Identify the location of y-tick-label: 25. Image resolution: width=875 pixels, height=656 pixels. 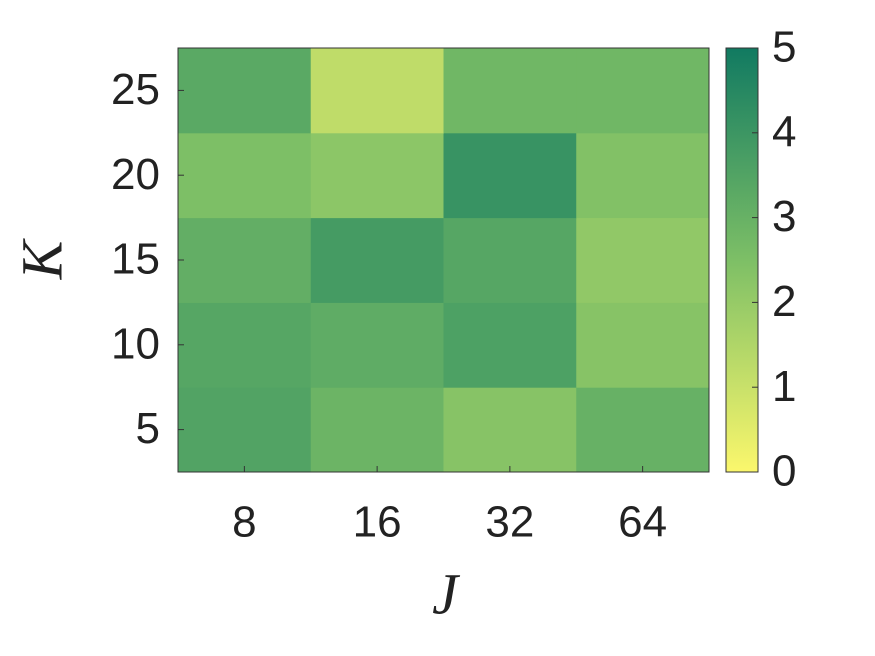
(135, 89).